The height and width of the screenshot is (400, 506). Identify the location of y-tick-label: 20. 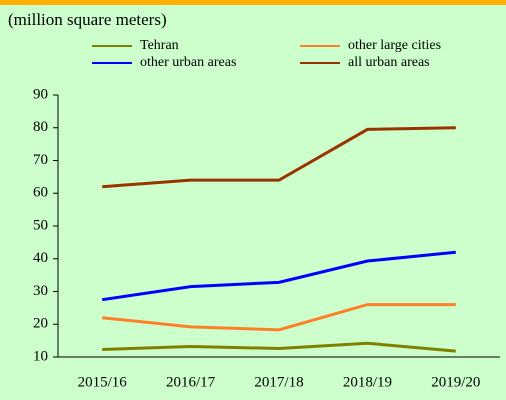
(40, 324).